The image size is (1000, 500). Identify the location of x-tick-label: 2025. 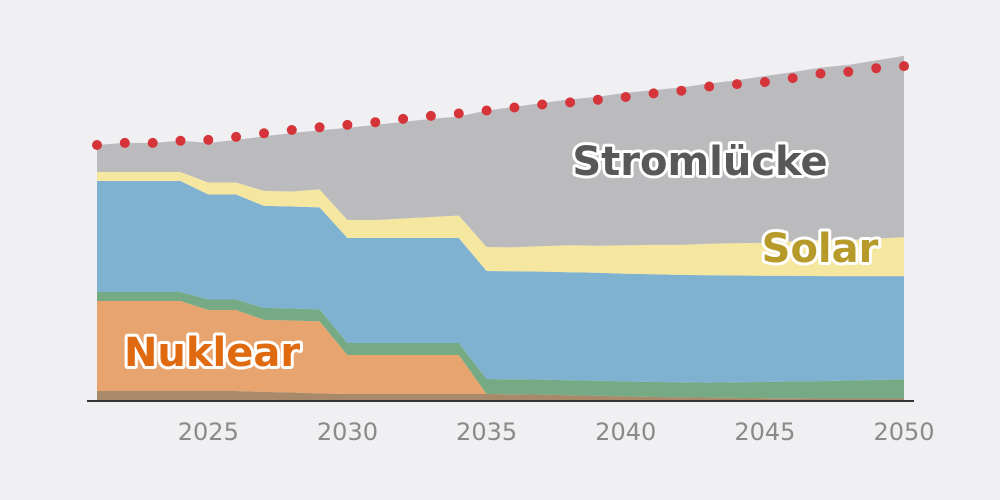
(208, 432).